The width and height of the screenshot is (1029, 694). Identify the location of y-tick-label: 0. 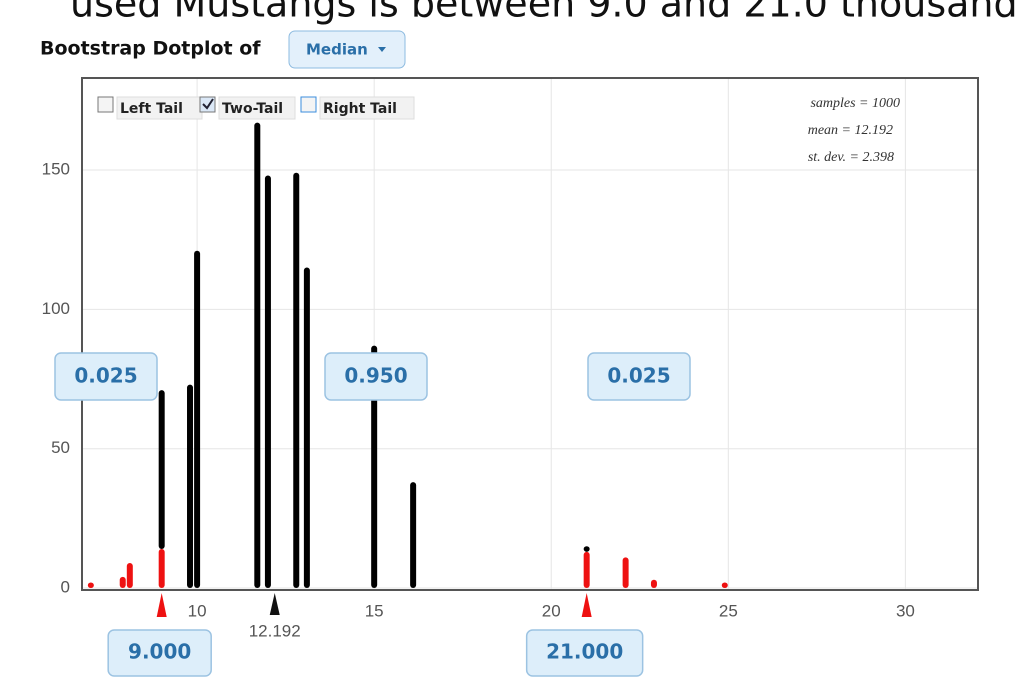
(65, 587).